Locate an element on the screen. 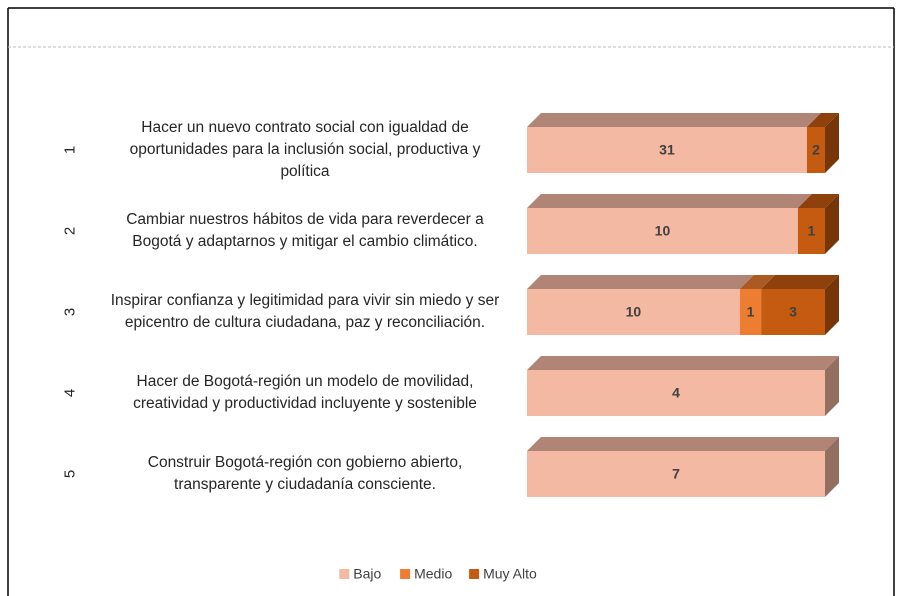  value-label: 4 is located at coordinates (676, 393).